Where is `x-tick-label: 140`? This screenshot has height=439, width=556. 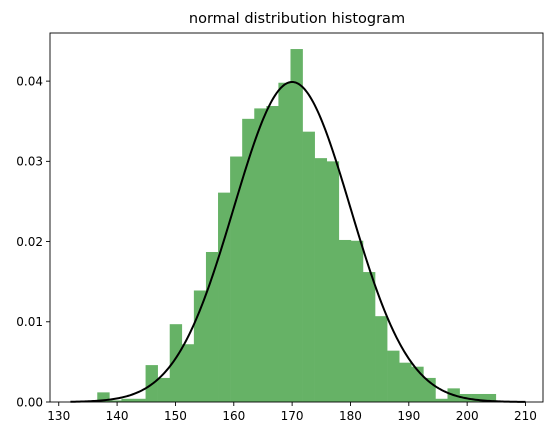
x-tick-label: 140 is located at coordinates (117, 416).